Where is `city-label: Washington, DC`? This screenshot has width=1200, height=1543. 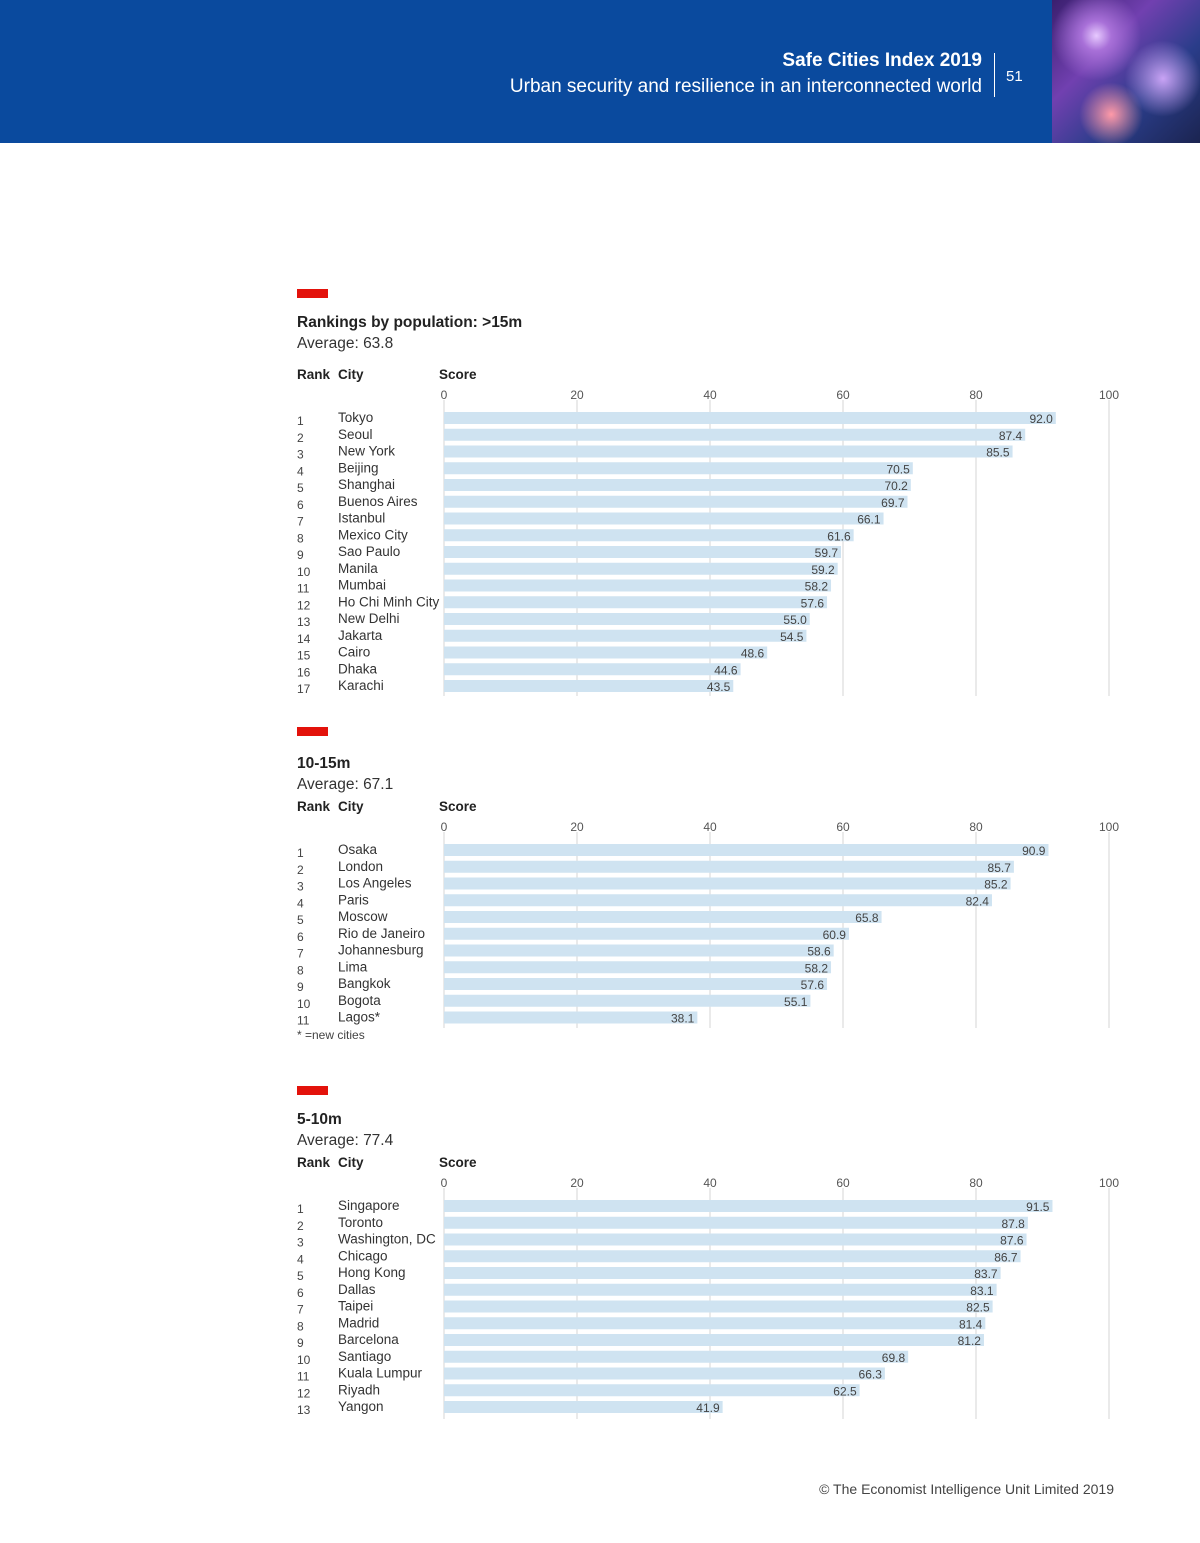
city-label: Washington, DC is located at coordinates (387, 1239).